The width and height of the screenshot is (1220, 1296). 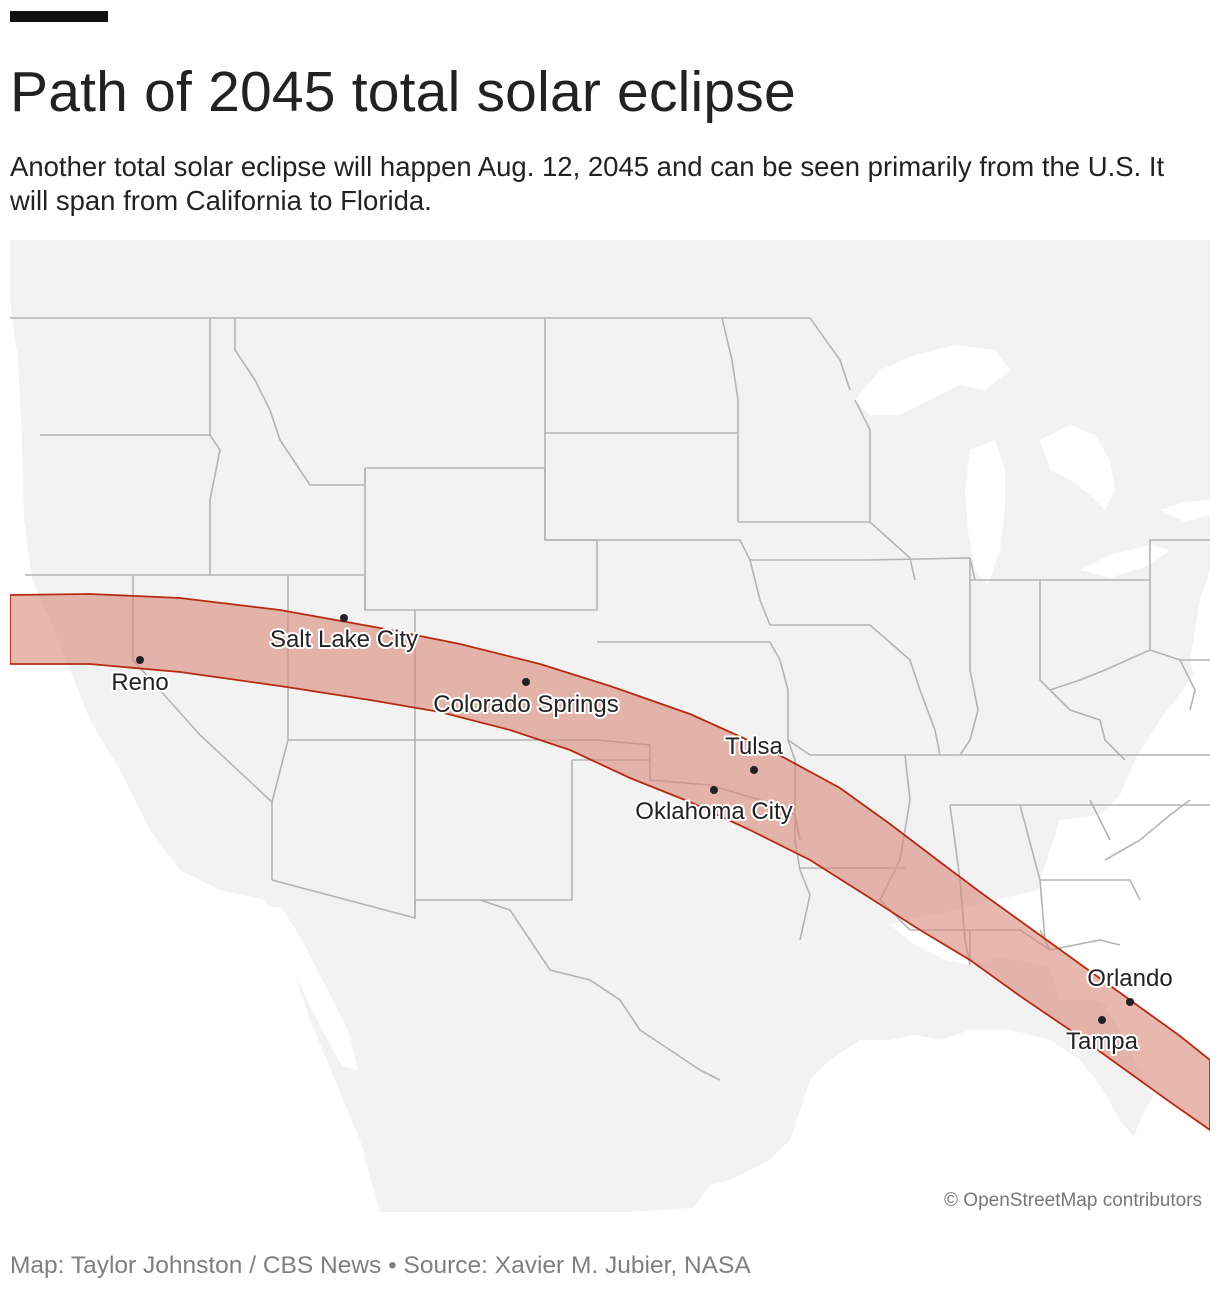 I want to click on city-label: Salt Lake City, so click(x=344, y=639).